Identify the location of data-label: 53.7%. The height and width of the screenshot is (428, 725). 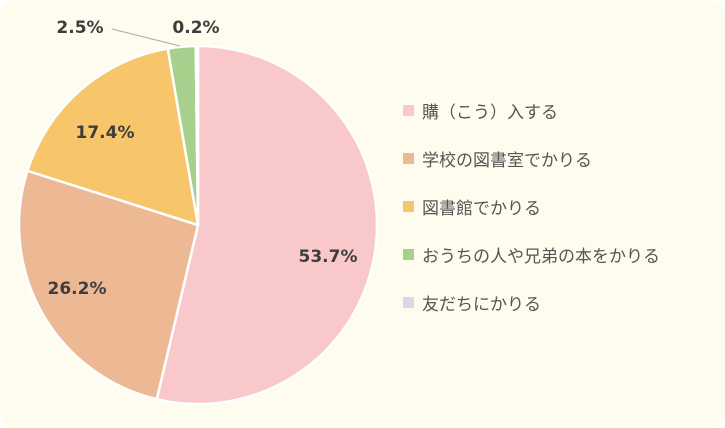
(328, 257).